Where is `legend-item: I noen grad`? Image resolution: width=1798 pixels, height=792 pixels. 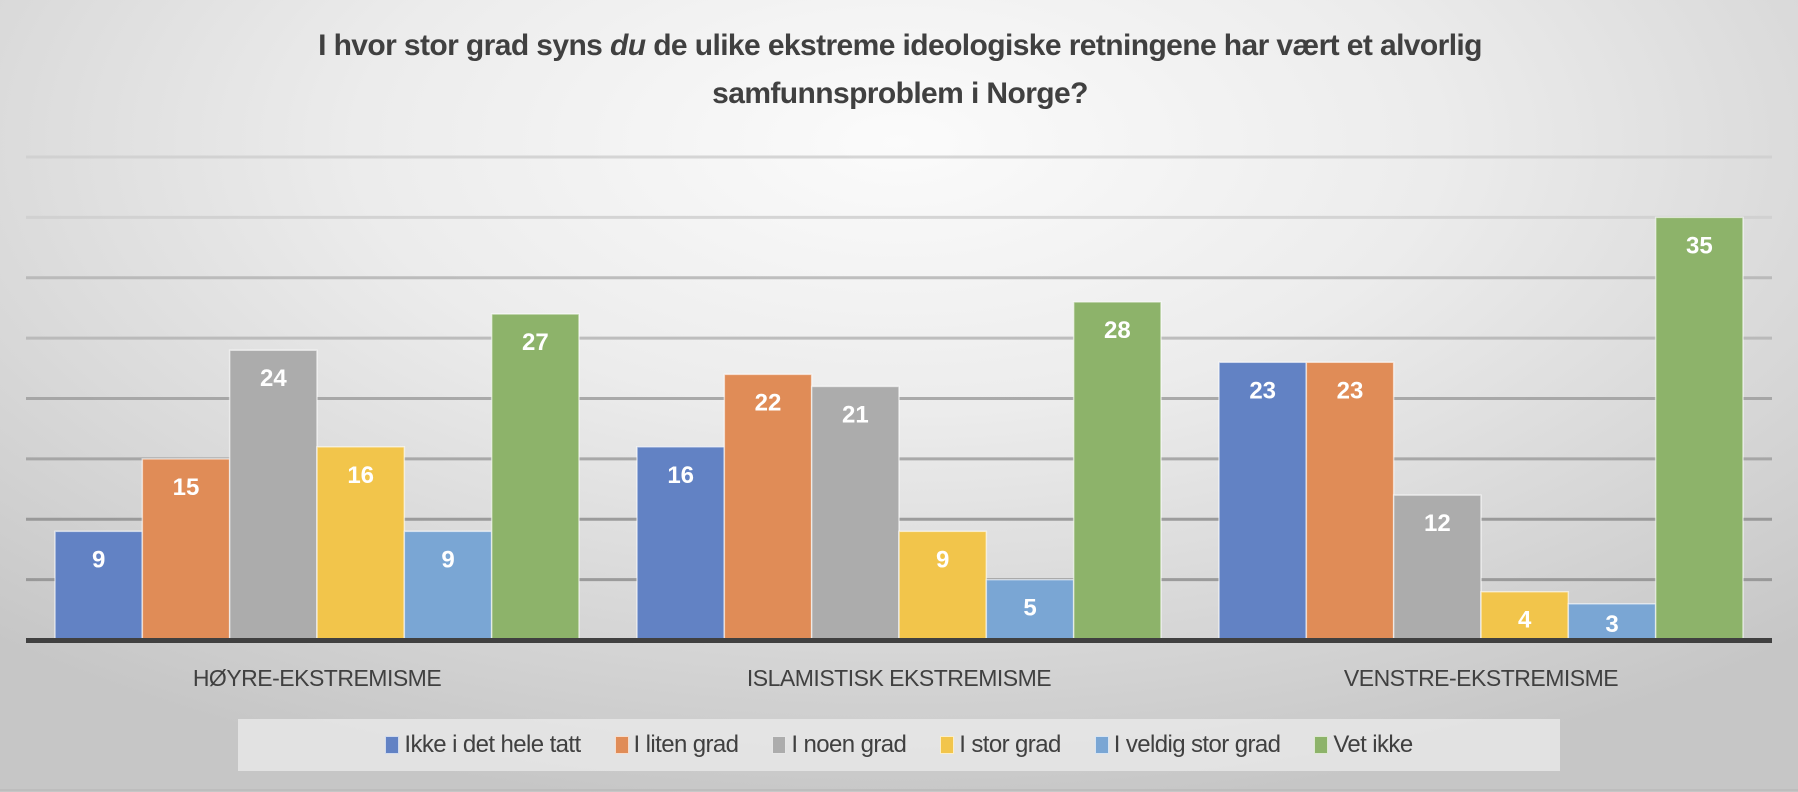 legend-item: I noen grad is located at coordinates (839, 745).